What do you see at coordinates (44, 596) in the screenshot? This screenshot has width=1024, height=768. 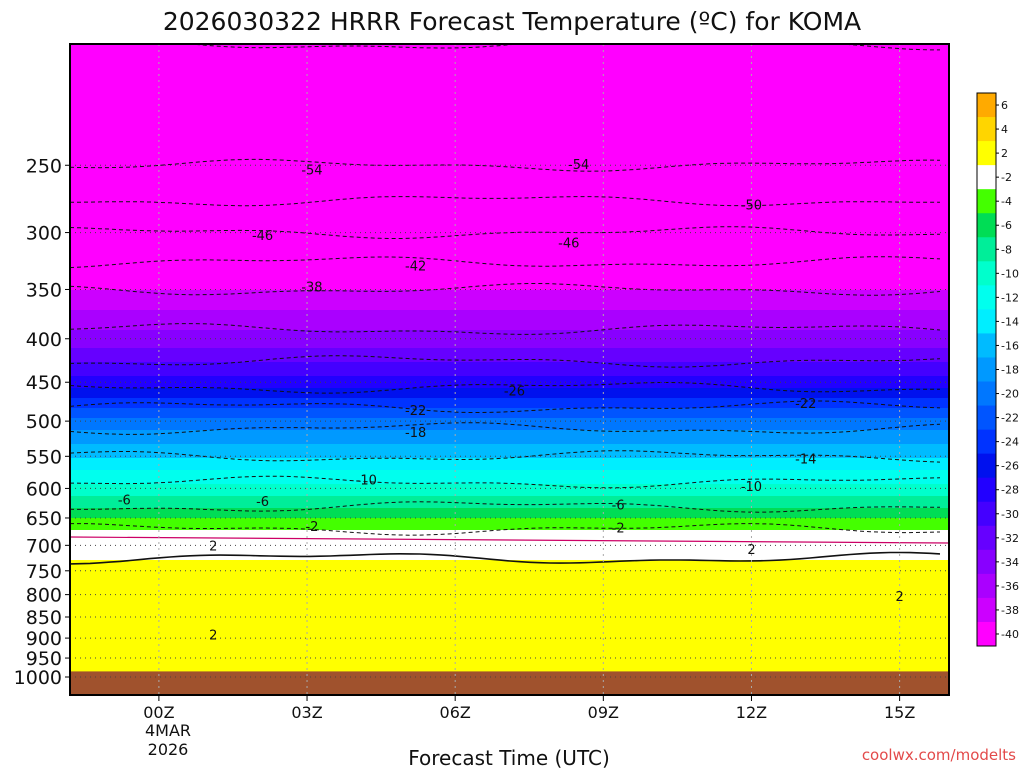 I see `y-tick-label: 800` at bounding box center [44, 596].